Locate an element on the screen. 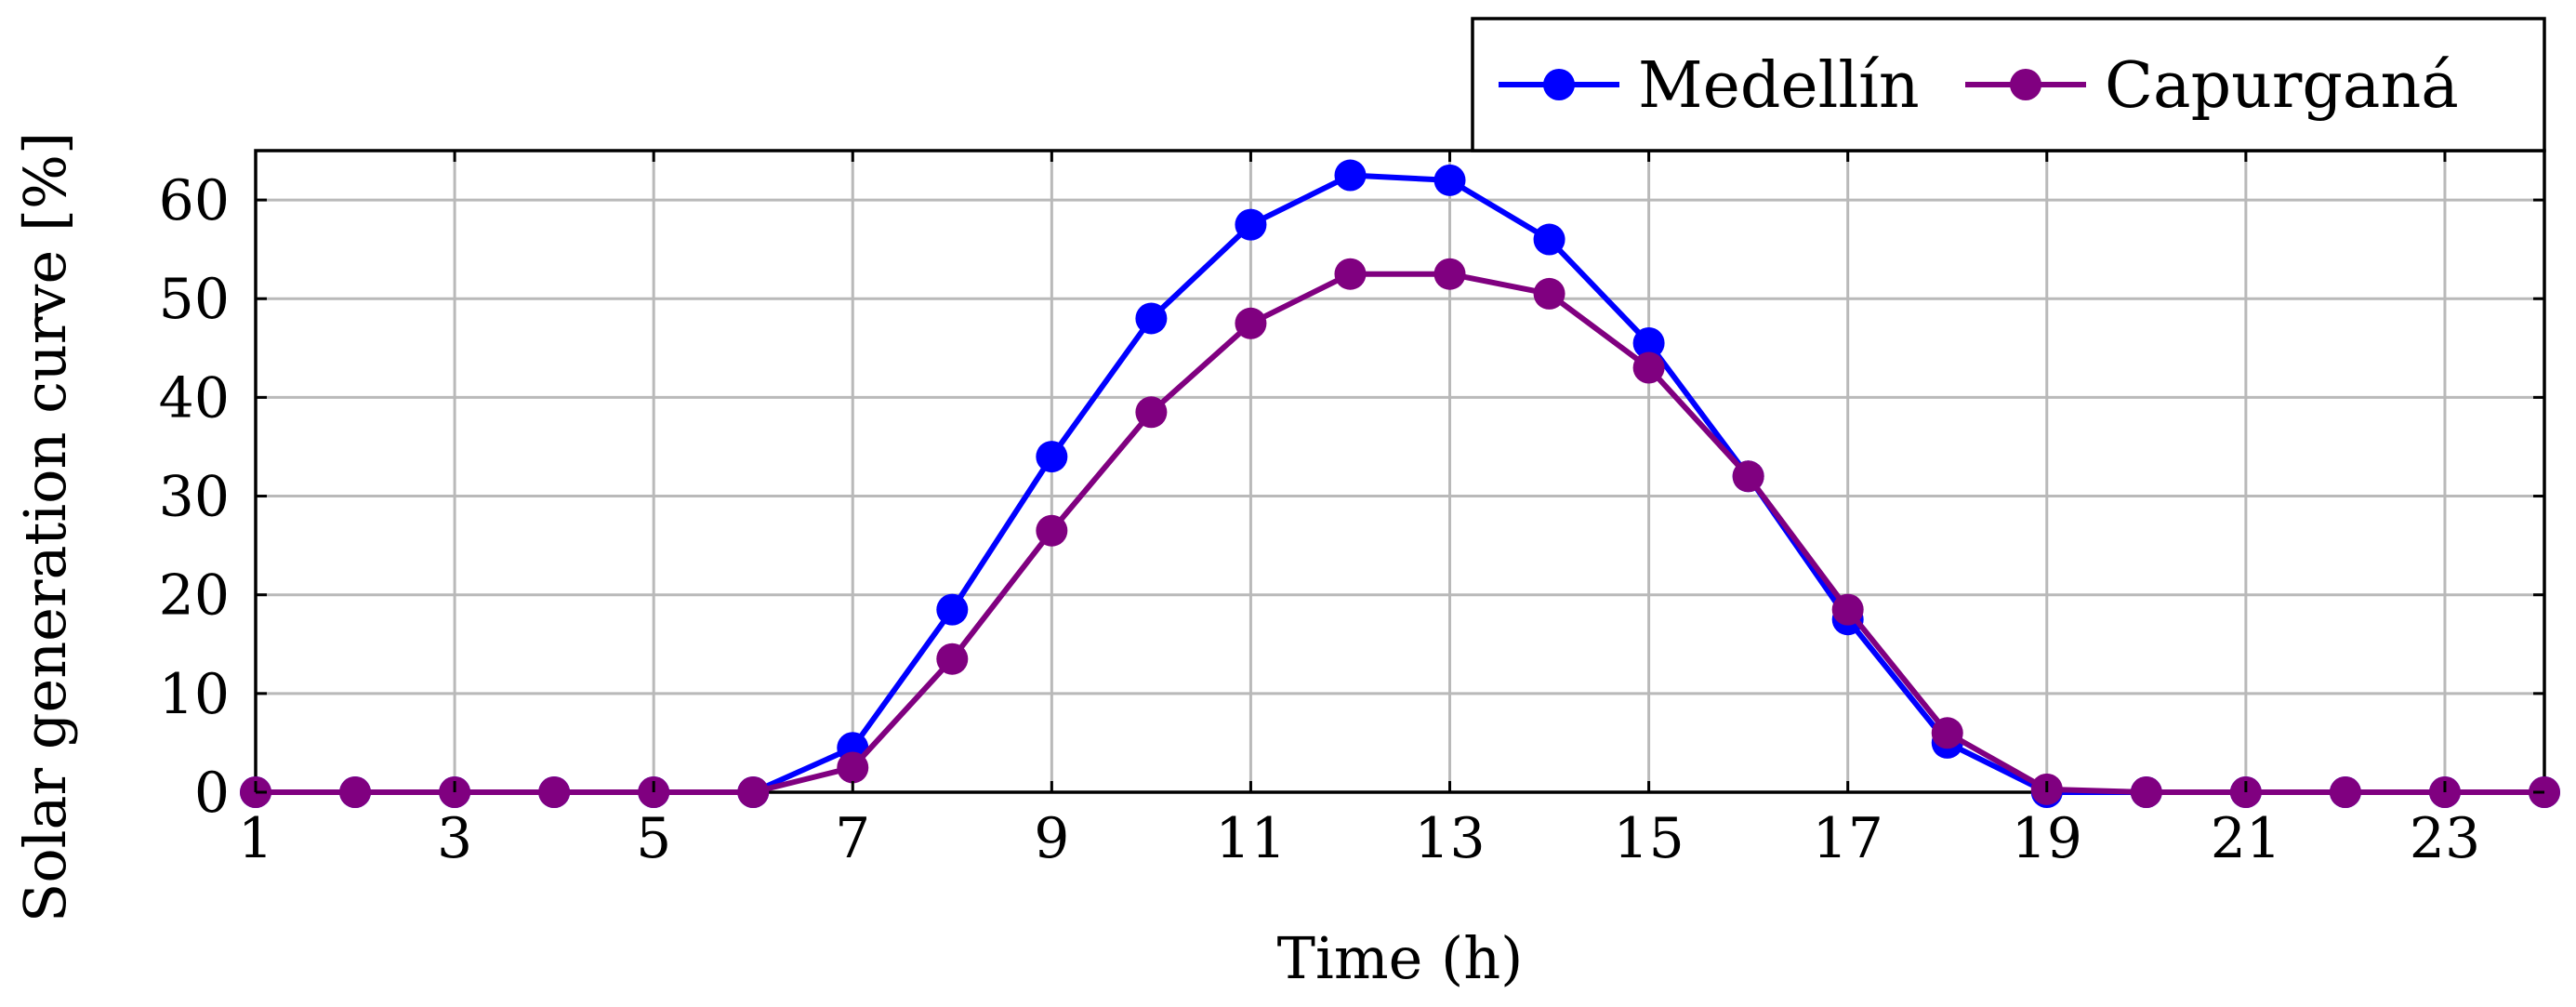 This screenshot has height=1007, width=2576. x-tick-label: 5 is located at coordinates (653, 838).